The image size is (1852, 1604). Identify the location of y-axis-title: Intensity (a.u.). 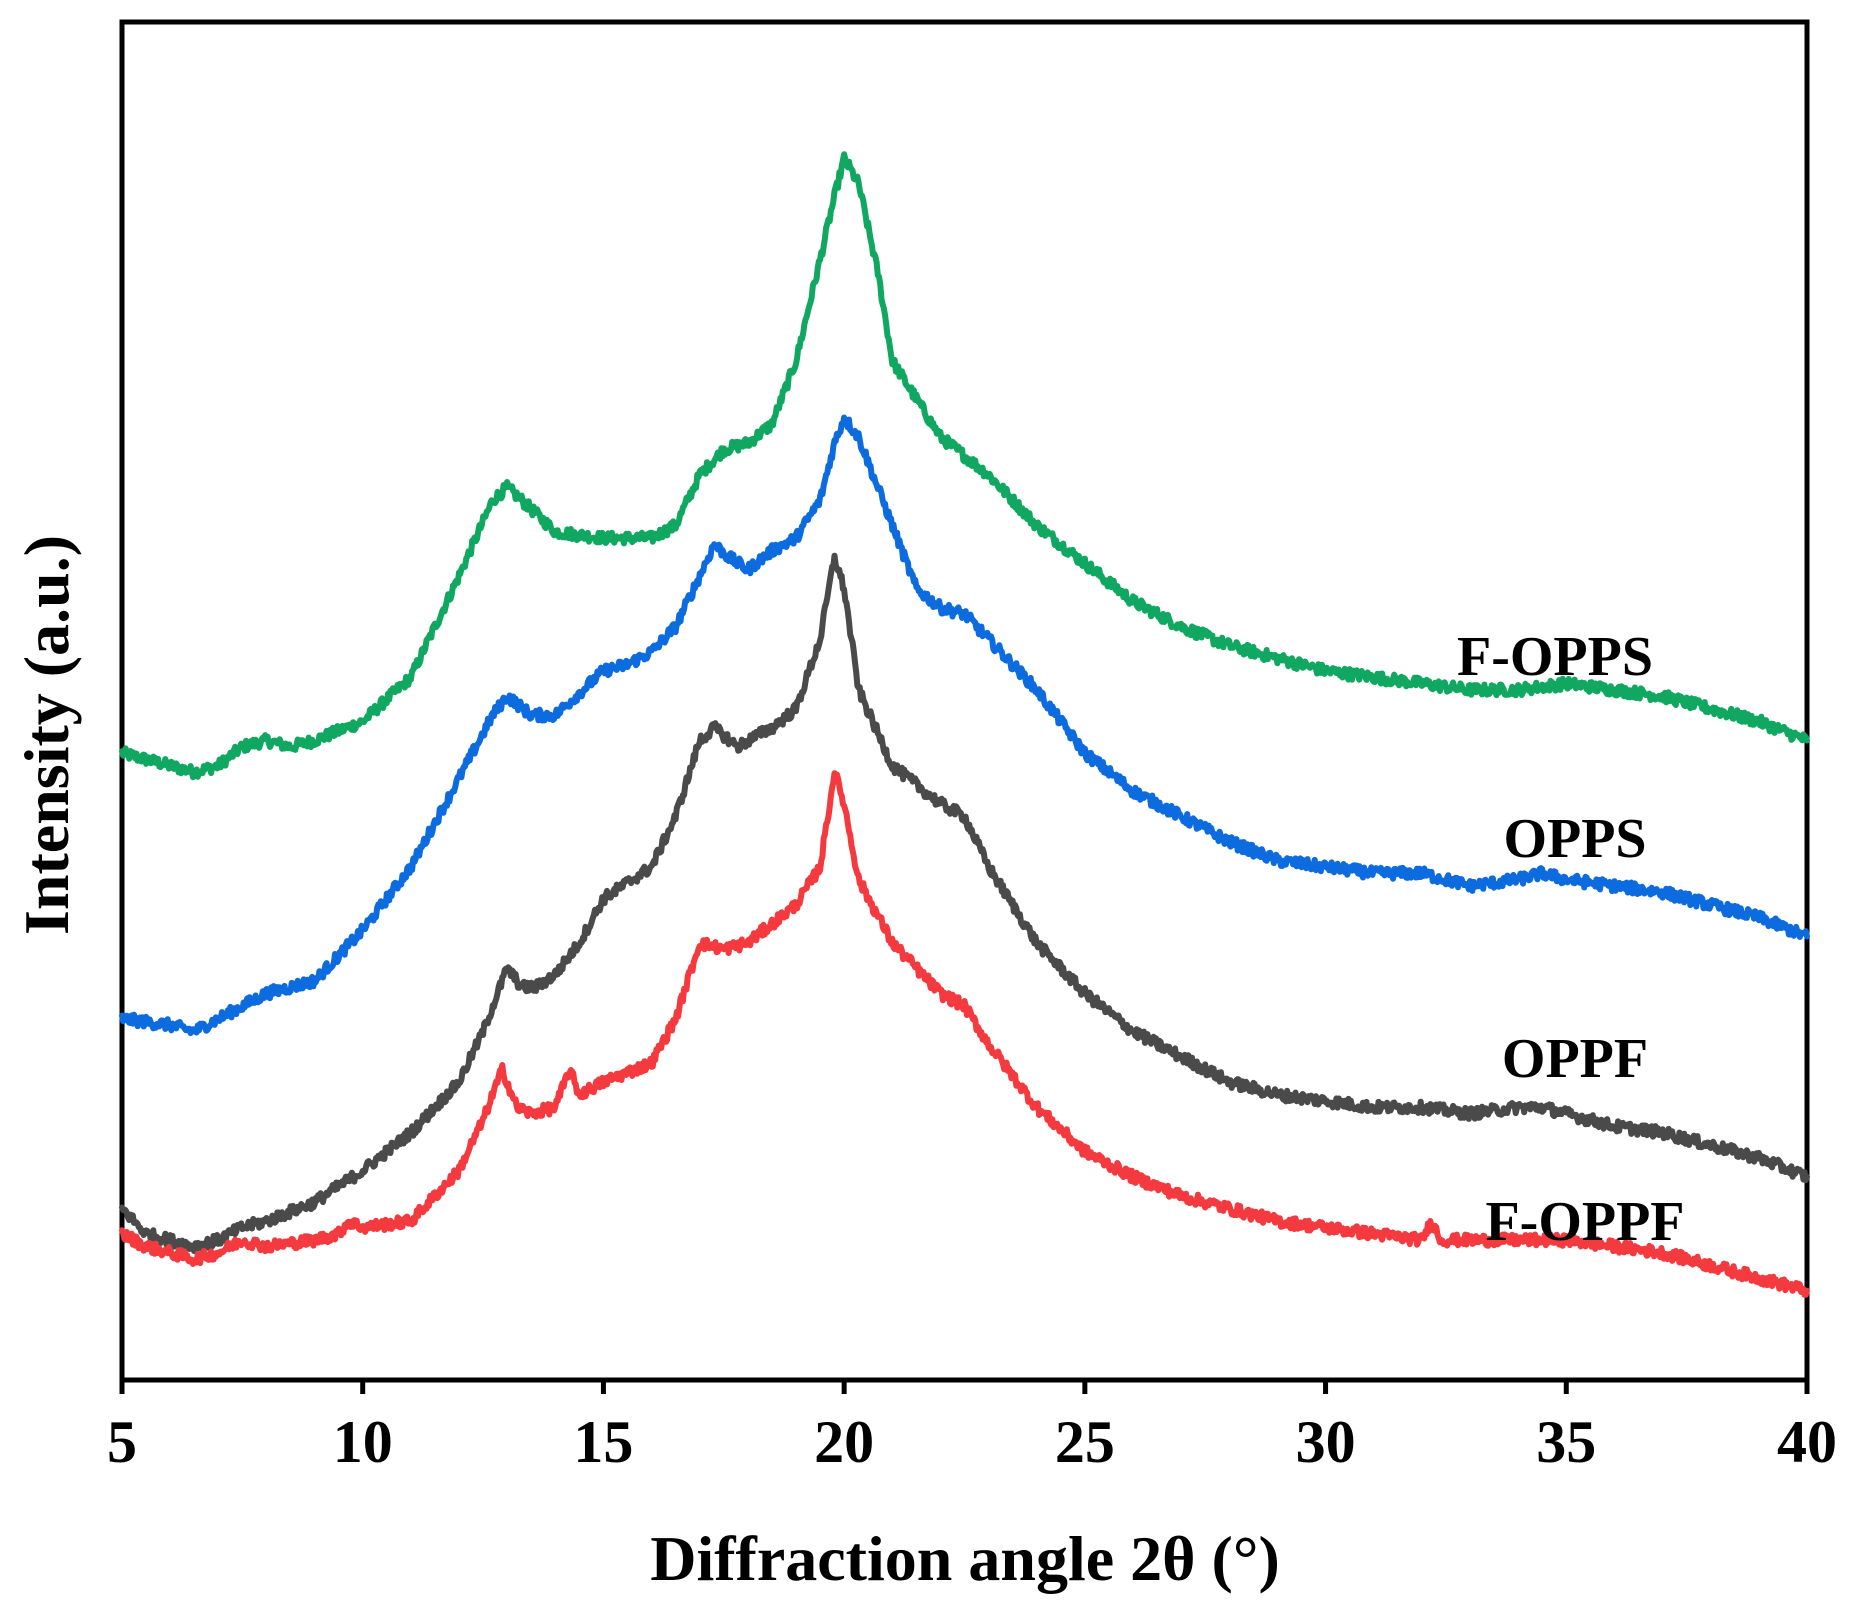
(46, 735).